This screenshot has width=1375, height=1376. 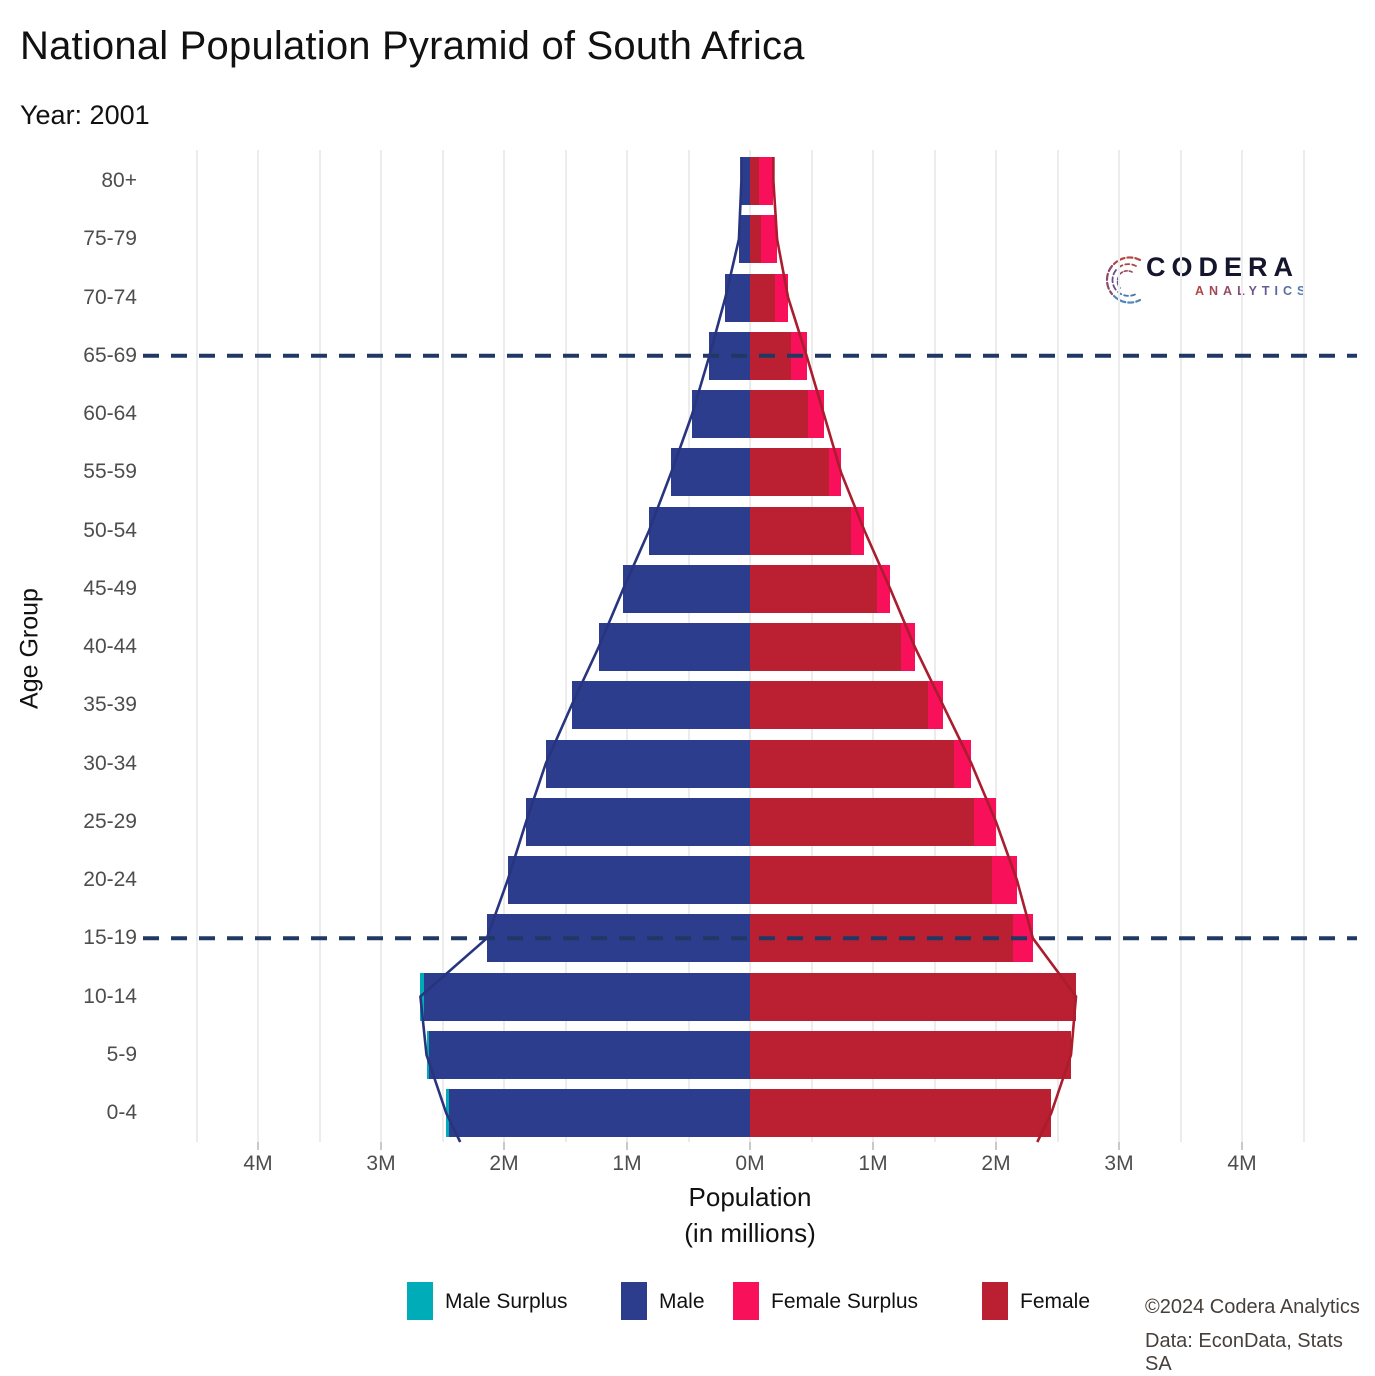 I want to click on age-label-40-44: 40-44, so click(x=110, y=646).